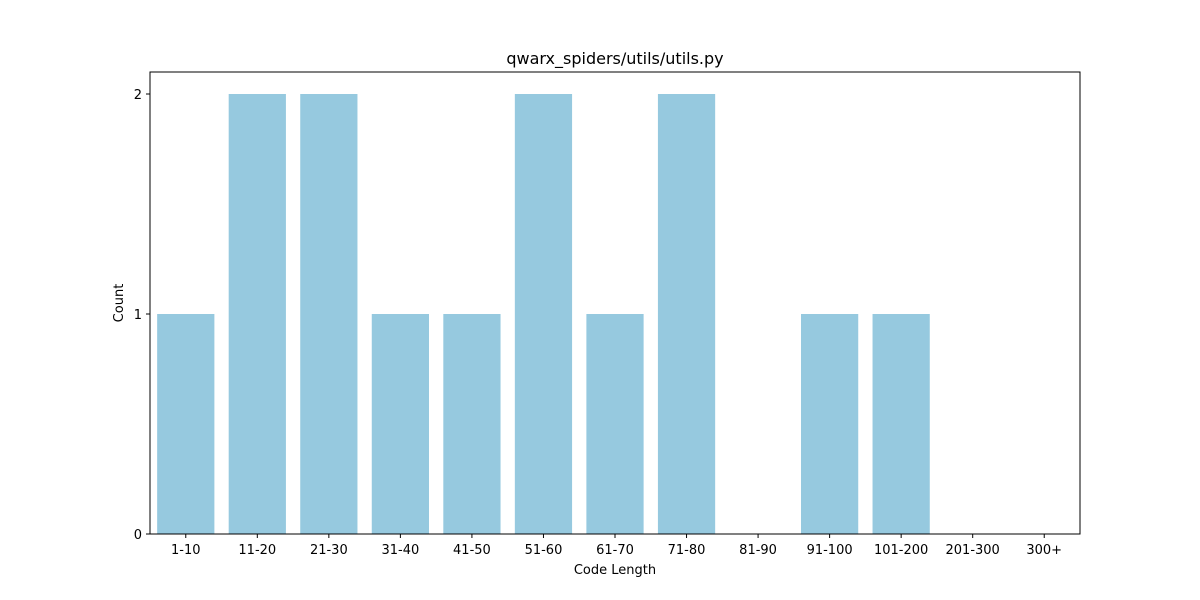  What do you see at coordinates (973, 550) in the screenshot?
I see `x-tick-label: 201-300` at bounding box center [973, 550].